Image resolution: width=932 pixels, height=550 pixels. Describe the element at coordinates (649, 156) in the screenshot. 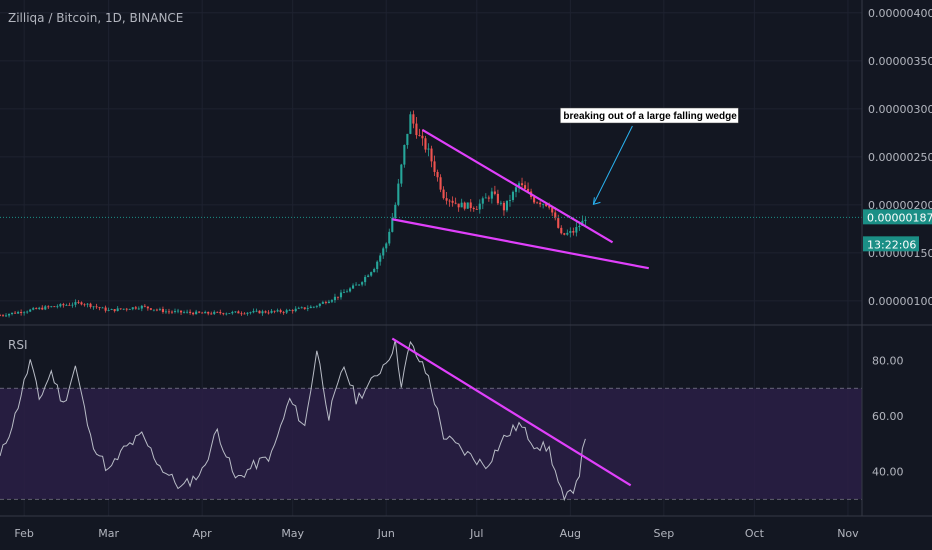

I see `annotation-callout: breaking out of a large falling wedge` at that location.